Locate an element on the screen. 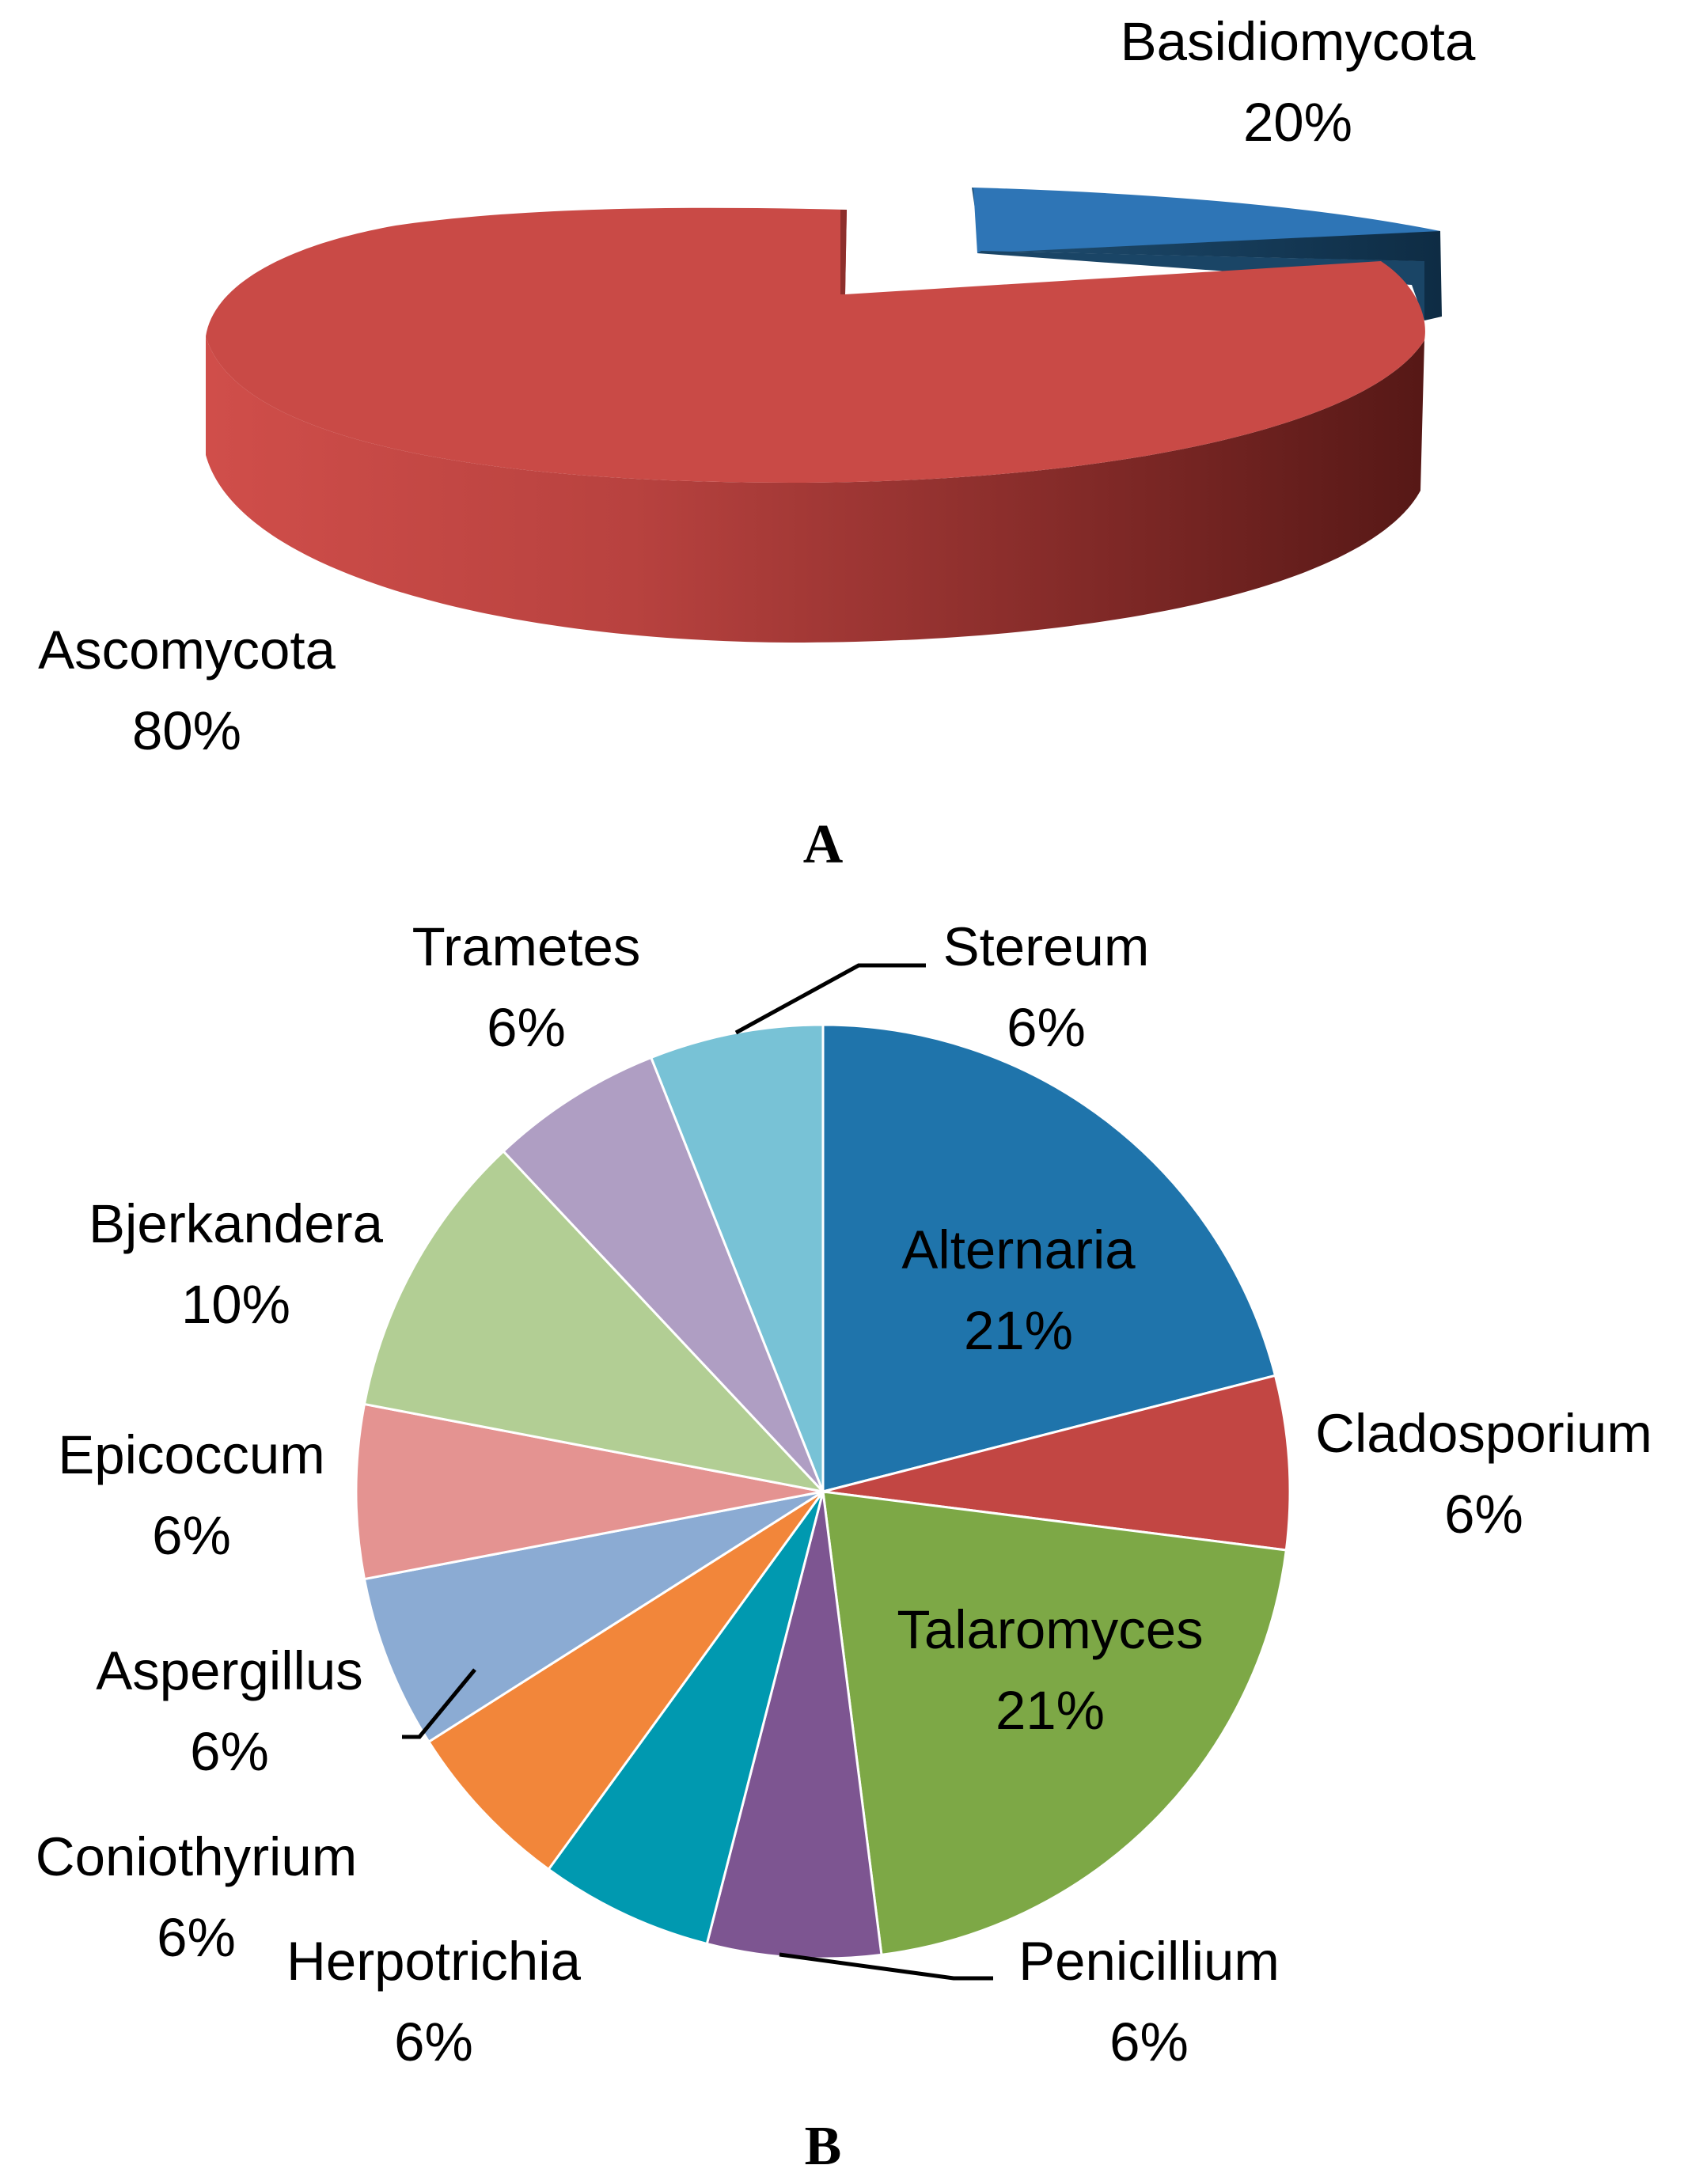 Image resolution: width=1684 pixels, height=2184 pixels. pie-slice-ascomycota-top is located at coordinates (815, 345).